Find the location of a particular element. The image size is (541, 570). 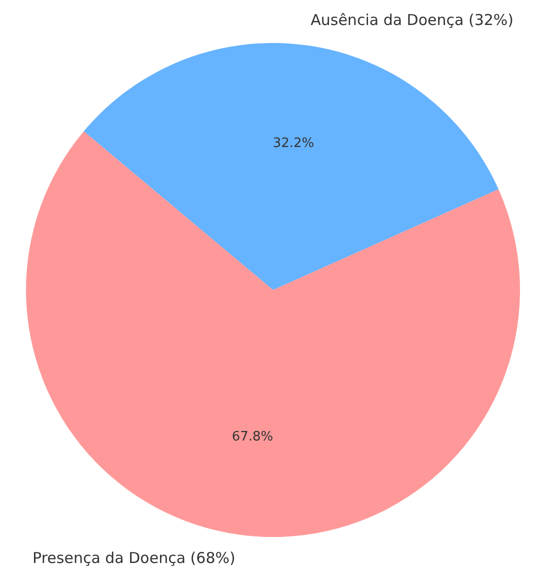

data-label: 67.8% is located at coordinates (253, 436).